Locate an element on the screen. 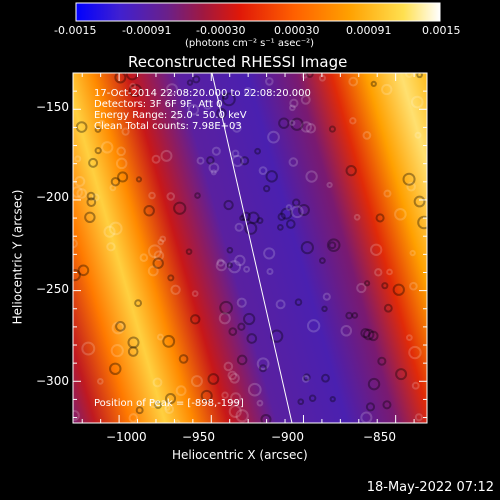  y-tick-label: −300 is located at coordinates (52, 381).